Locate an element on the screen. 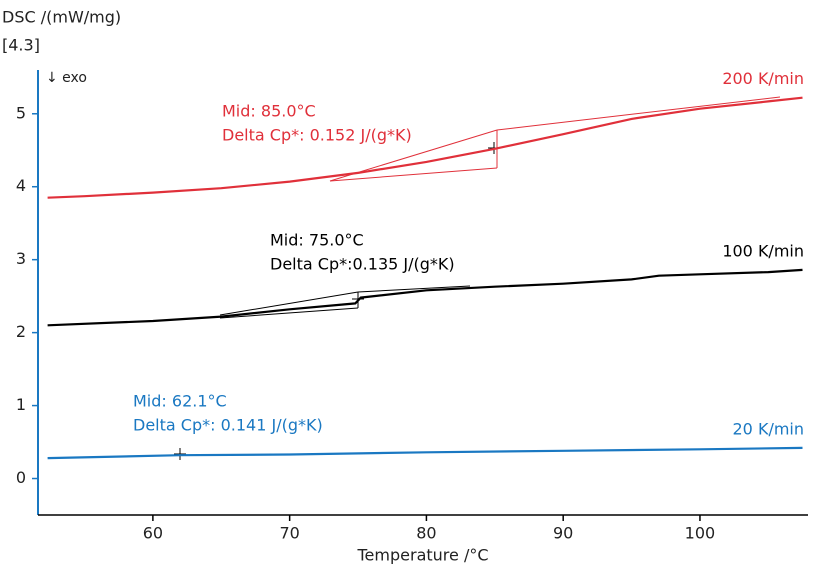  y-tick-label: 0 is located at coordinates (21, 477).